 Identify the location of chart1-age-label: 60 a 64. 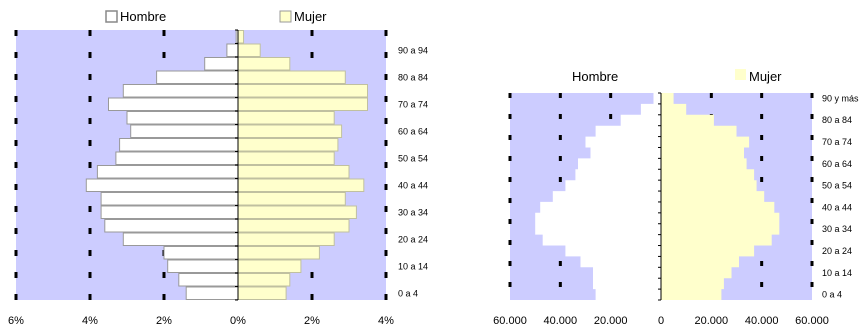
(413, 131).